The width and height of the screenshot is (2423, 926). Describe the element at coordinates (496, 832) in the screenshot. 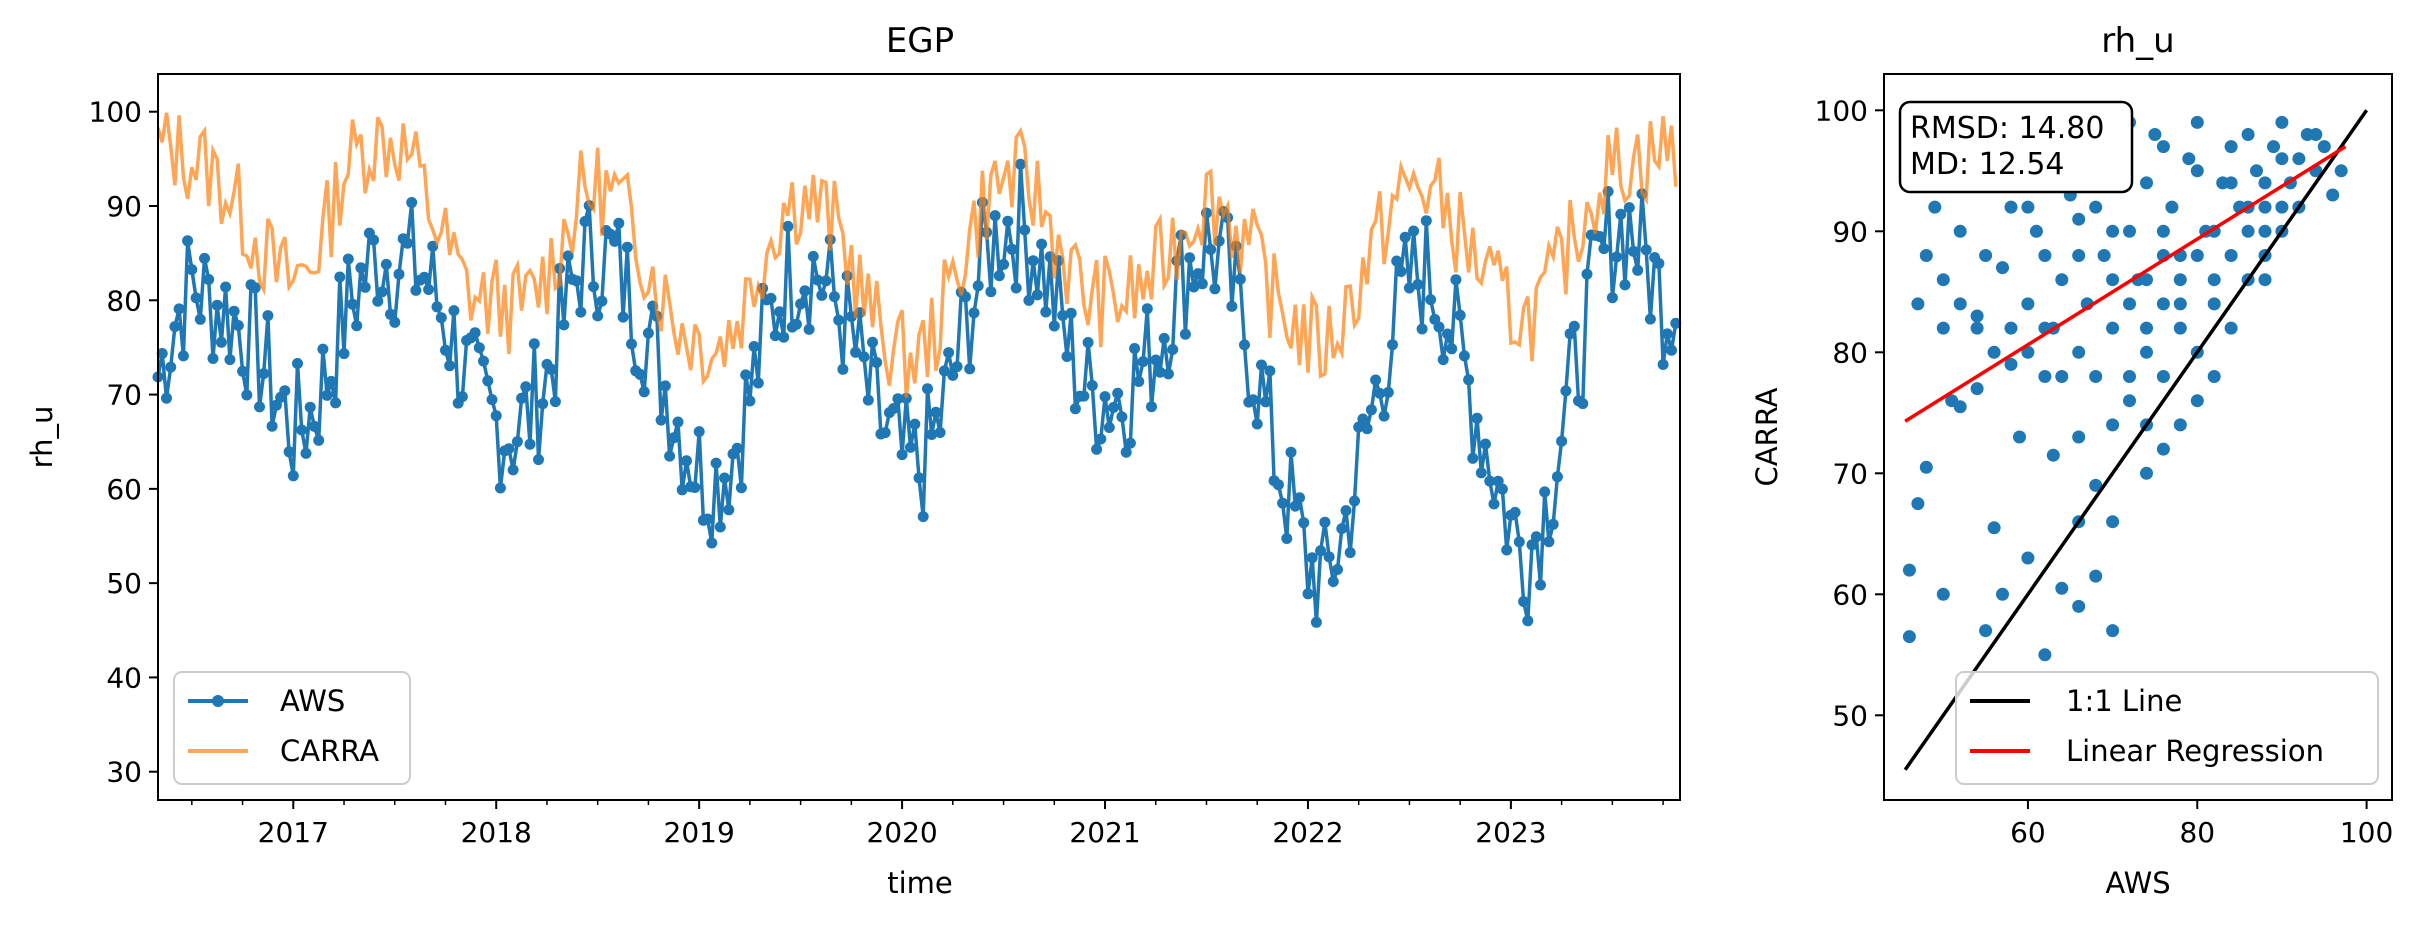

I see `x-tick-label: 2018` at that location.